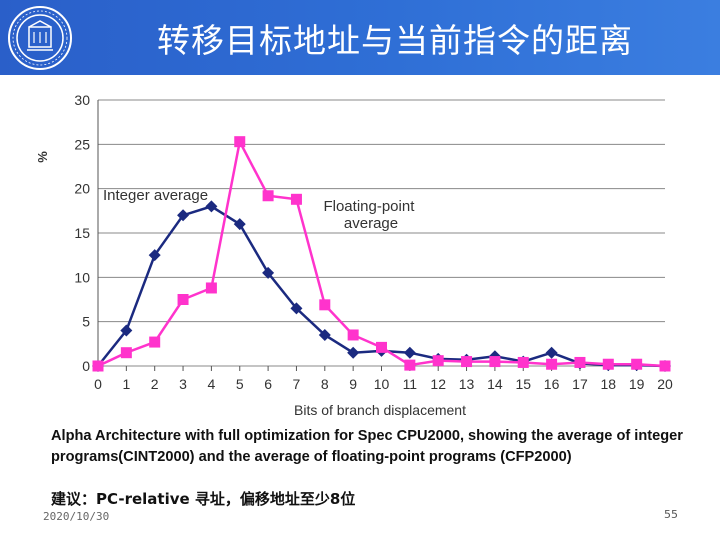 The width and height of the screenshot is (720, 540). I want to click on x-tick-label: 2, so click(155, 384).